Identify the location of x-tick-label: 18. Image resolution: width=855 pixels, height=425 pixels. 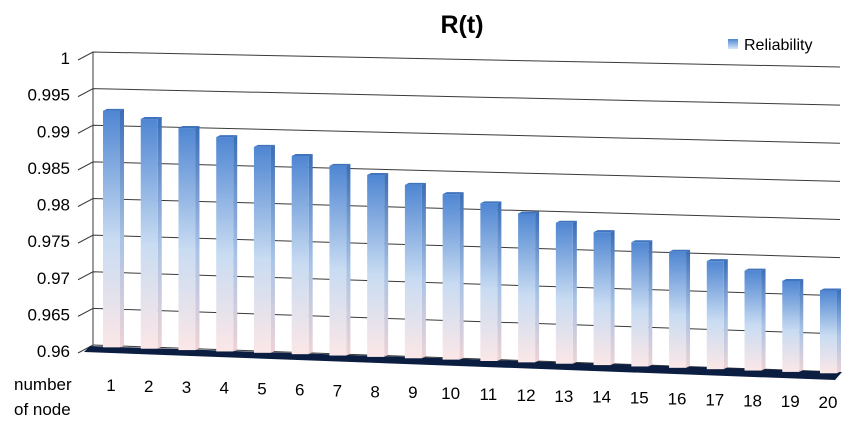
(752, 400).